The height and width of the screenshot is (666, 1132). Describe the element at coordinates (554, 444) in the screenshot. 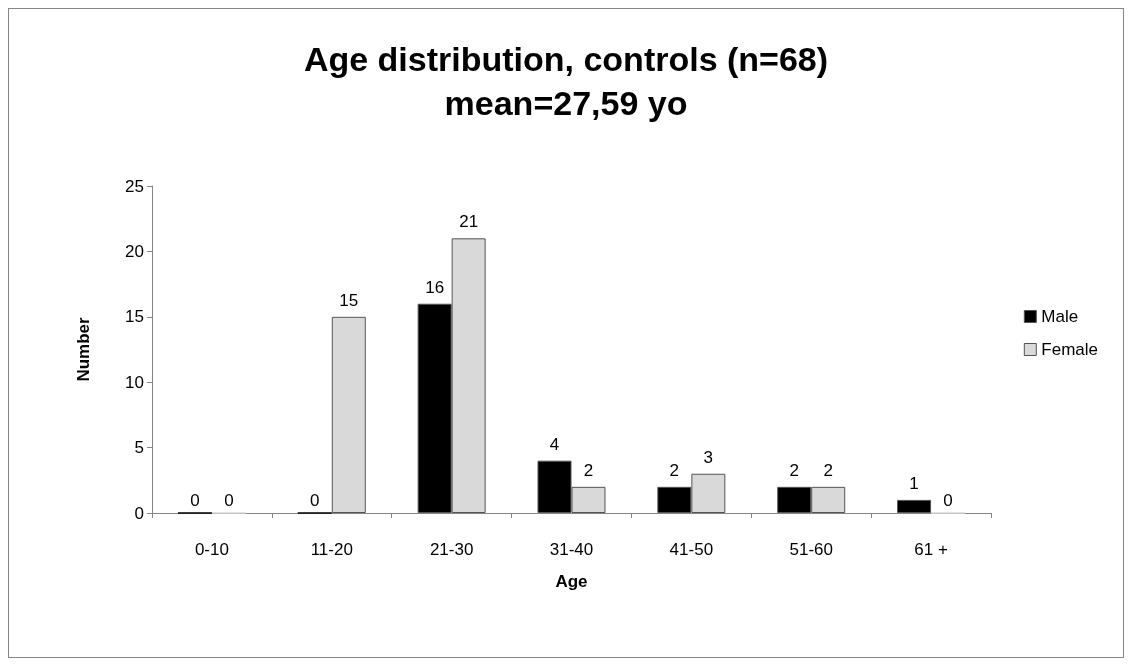

I see `data-label: 4` at that location.